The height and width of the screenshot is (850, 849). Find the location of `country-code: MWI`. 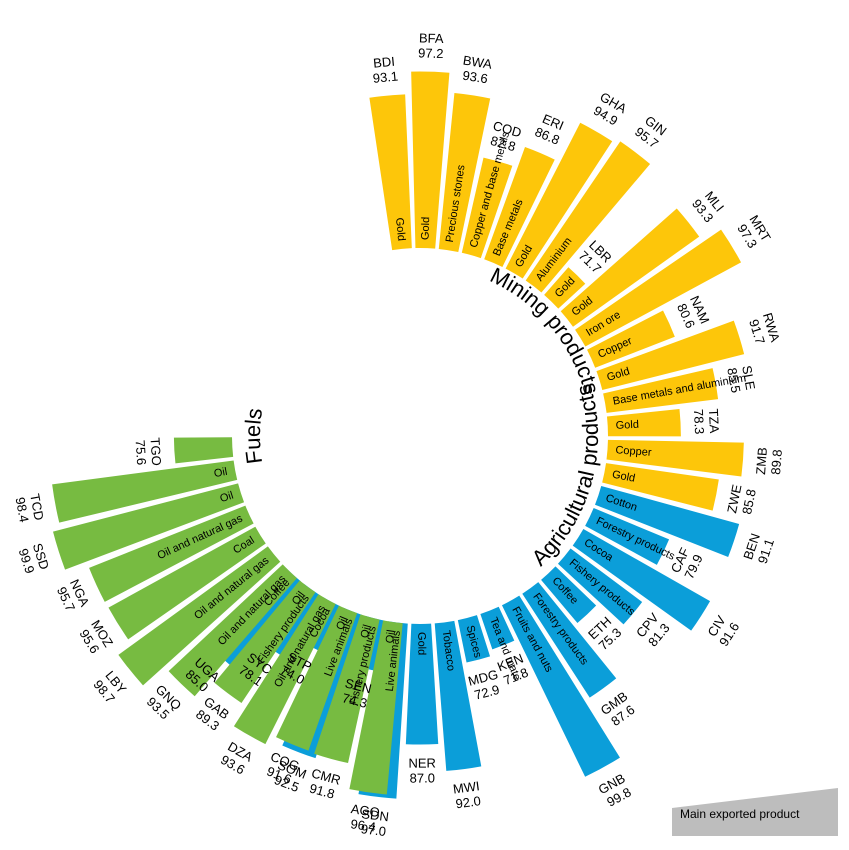

country-code: MWI is located at coordinates (466, 787).